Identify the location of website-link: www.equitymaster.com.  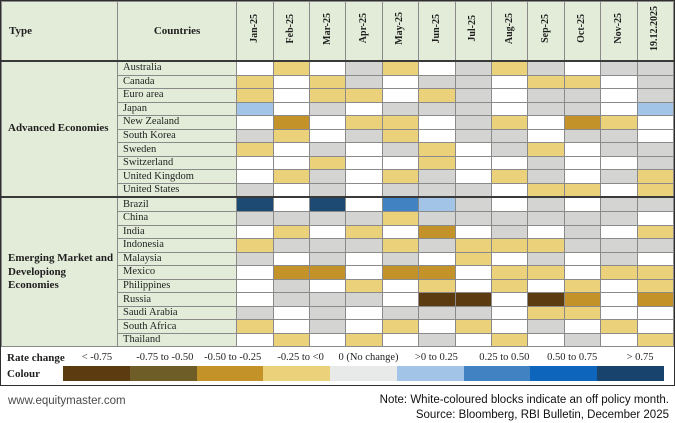
(67, 401).